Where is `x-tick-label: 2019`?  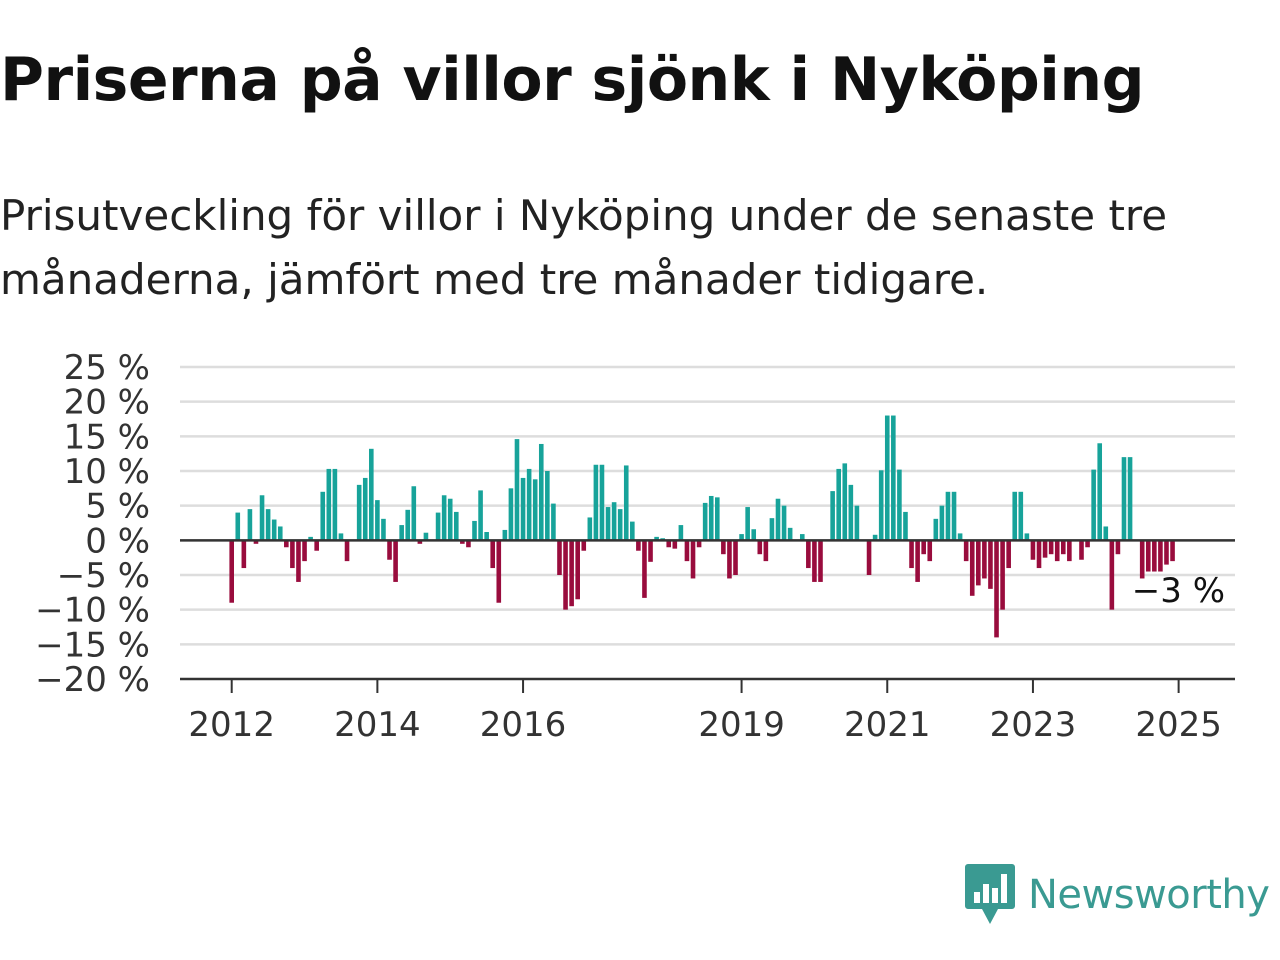 x-tick-label: 2019 is located at coordinates (741, 725).